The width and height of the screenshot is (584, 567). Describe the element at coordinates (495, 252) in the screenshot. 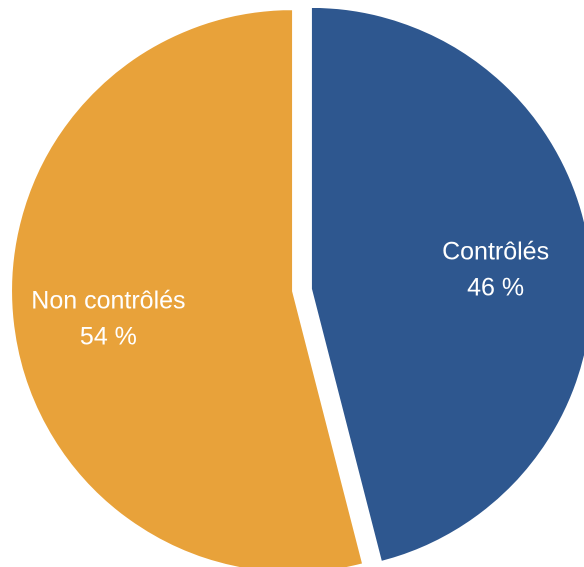

I see `slice-category-label: Contrôlés` at that location.